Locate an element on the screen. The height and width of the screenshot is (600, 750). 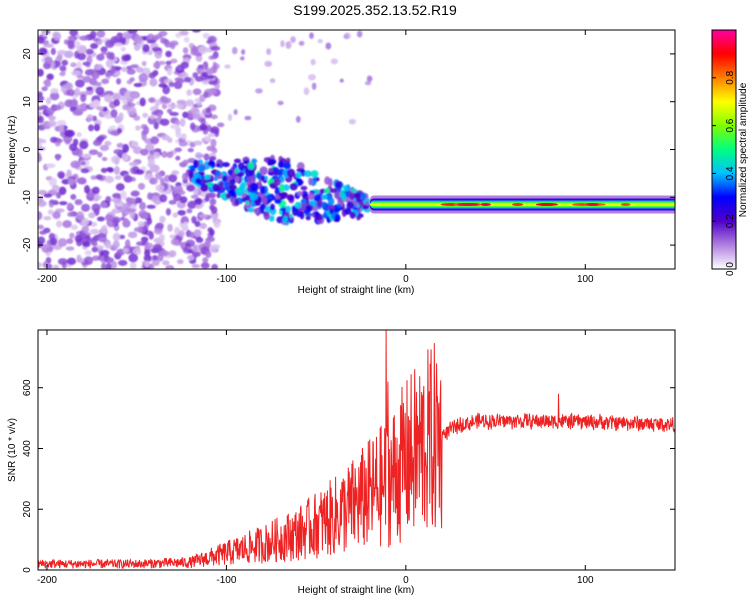
colorbar-gradient is located at coordinates (724, 149).